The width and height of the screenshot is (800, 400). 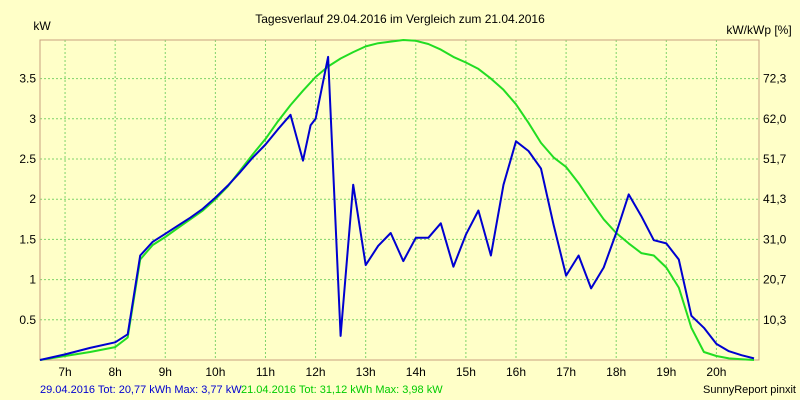 I want to click on y-tick-labels-left: 0.5 1 1.5 2 2.5 3 3.5, so click(x=27, y=199).